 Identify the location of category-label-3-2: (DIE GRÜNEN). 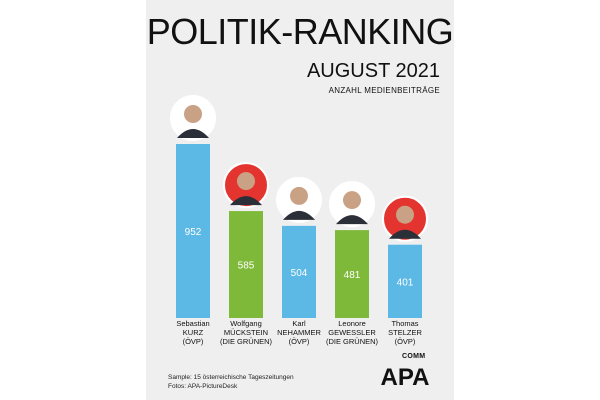
(352, 341).